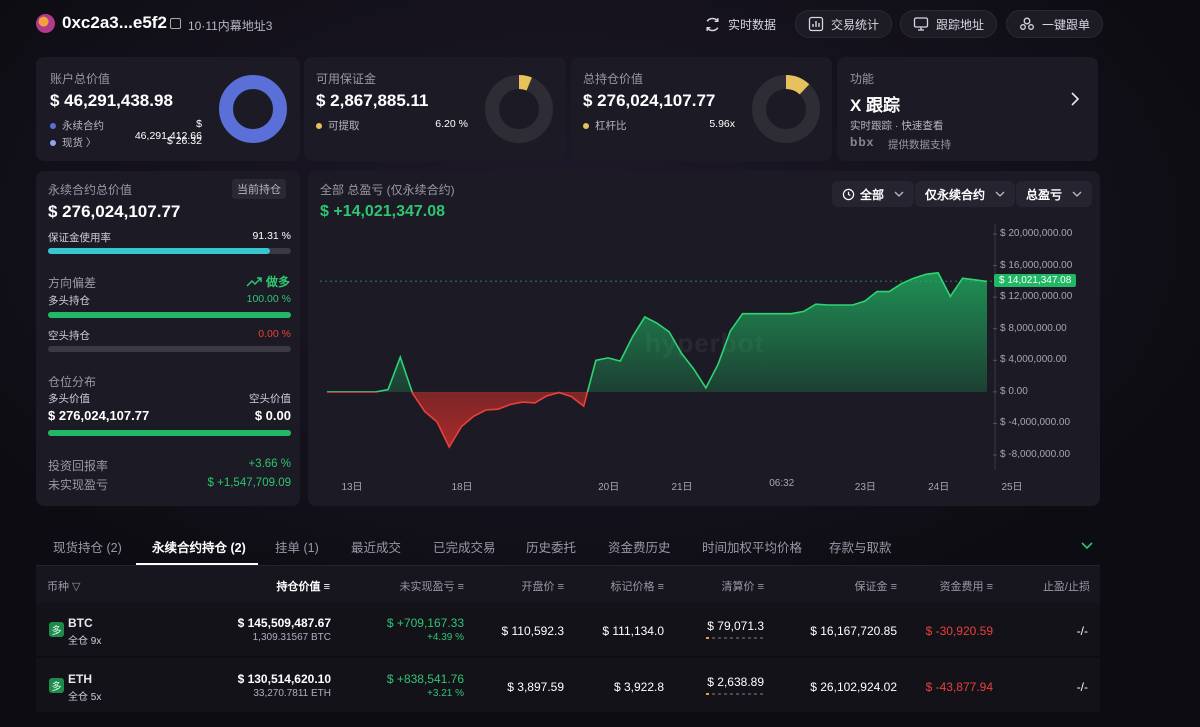 The width and height of the screenshot is (1200, 727). What do you see at coordinates (865, 487) in the screenshot?
I see `x-tick-label: 23日` at bounding box center [865, 487].